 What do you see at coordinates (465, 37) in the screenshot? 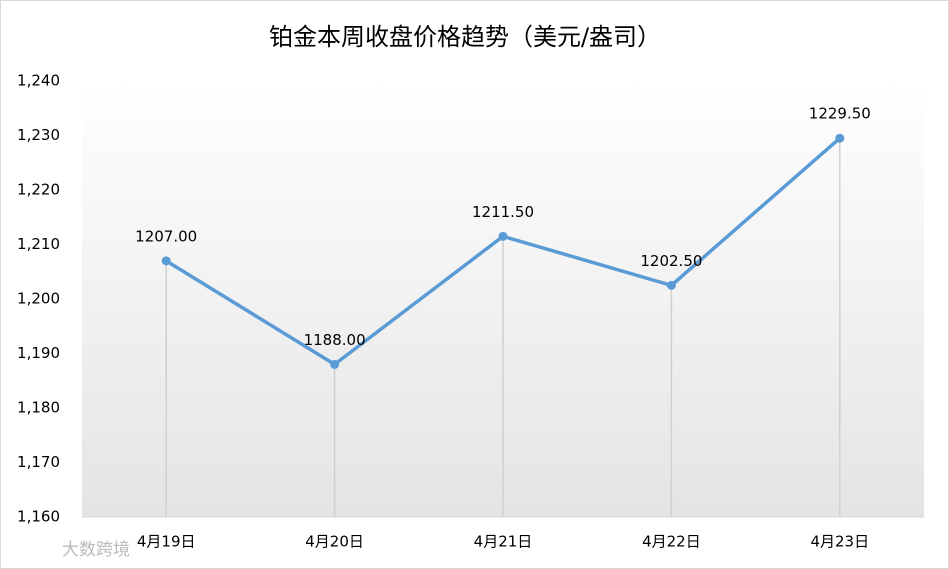
I see `chart-title: 铂金本周收盘价格趋势（美元/盎司）` at bounding box center [465, 37].